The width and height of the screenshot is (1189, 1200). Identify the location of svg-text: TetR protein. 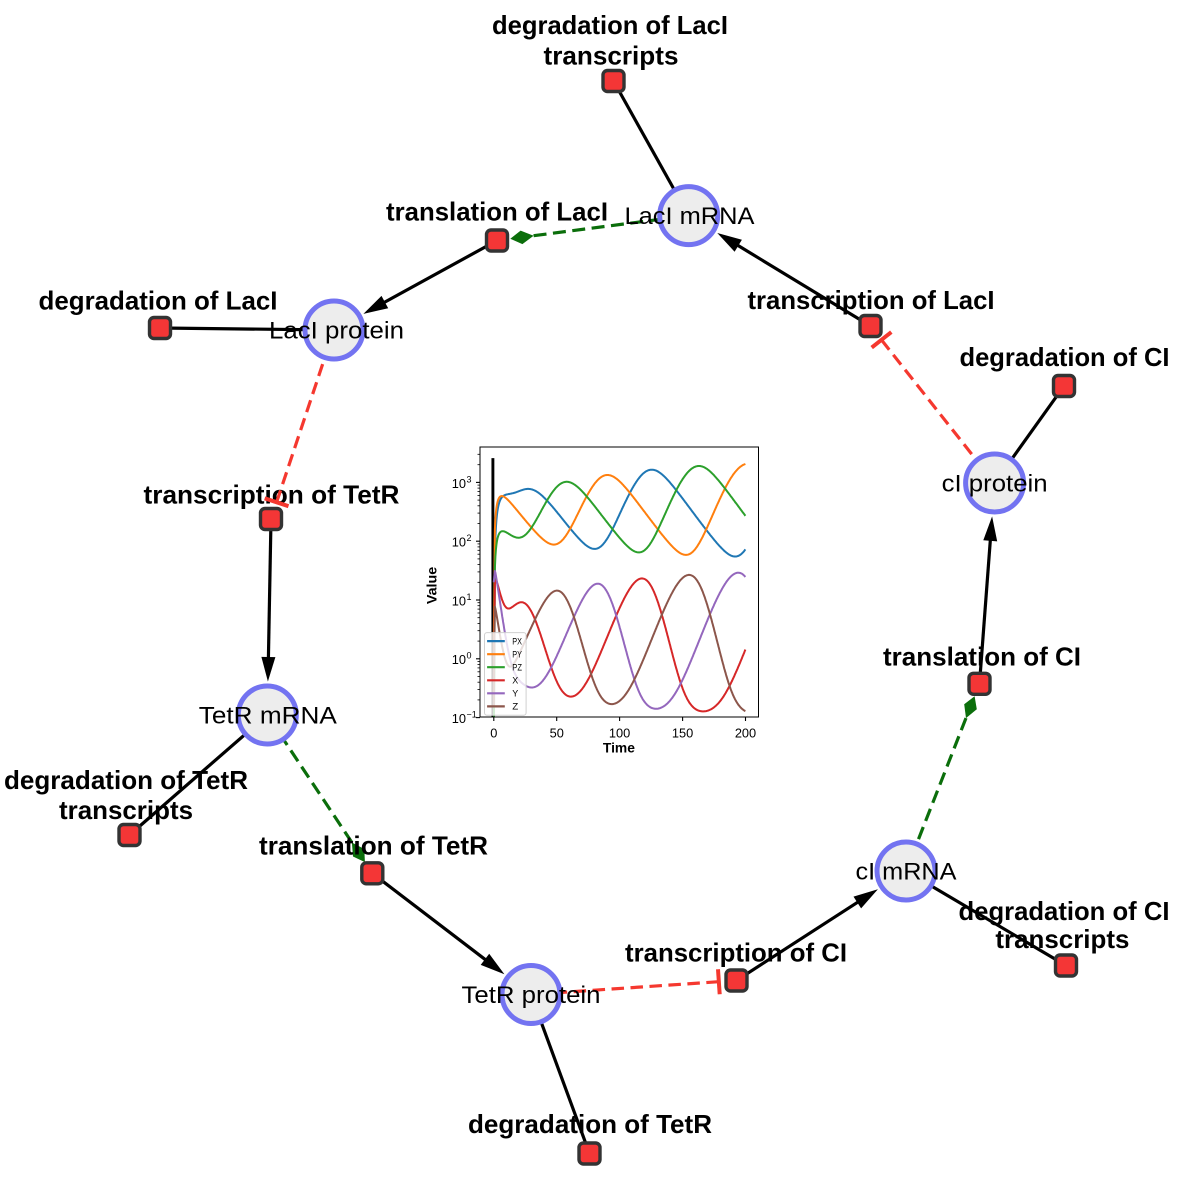
(531, 995).